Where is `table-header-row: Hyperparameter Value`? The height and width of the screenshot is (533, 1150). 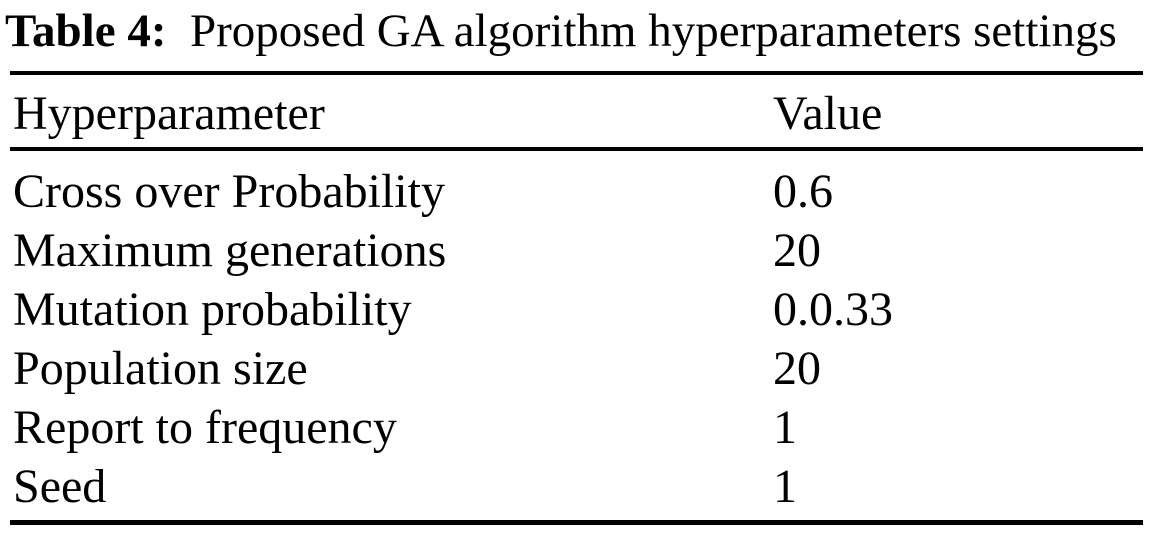
table-header-row: Hyperparameter Value is located at coordinates (575, 113).